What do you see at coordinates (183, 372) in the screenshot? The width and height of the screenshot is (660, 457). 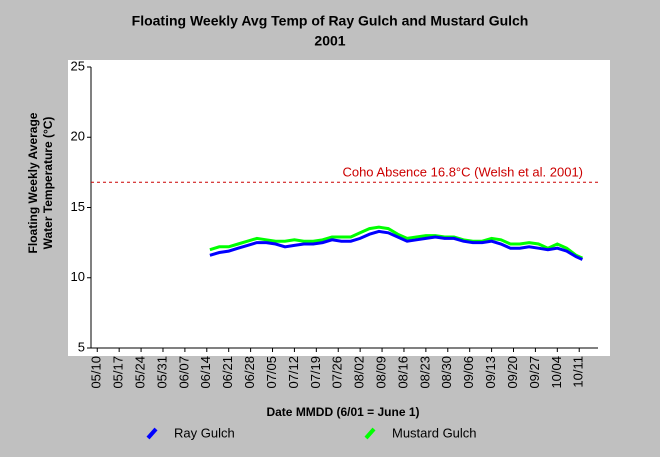 I see `x-tick-label: 06/07` at bounding box center [183, 372].